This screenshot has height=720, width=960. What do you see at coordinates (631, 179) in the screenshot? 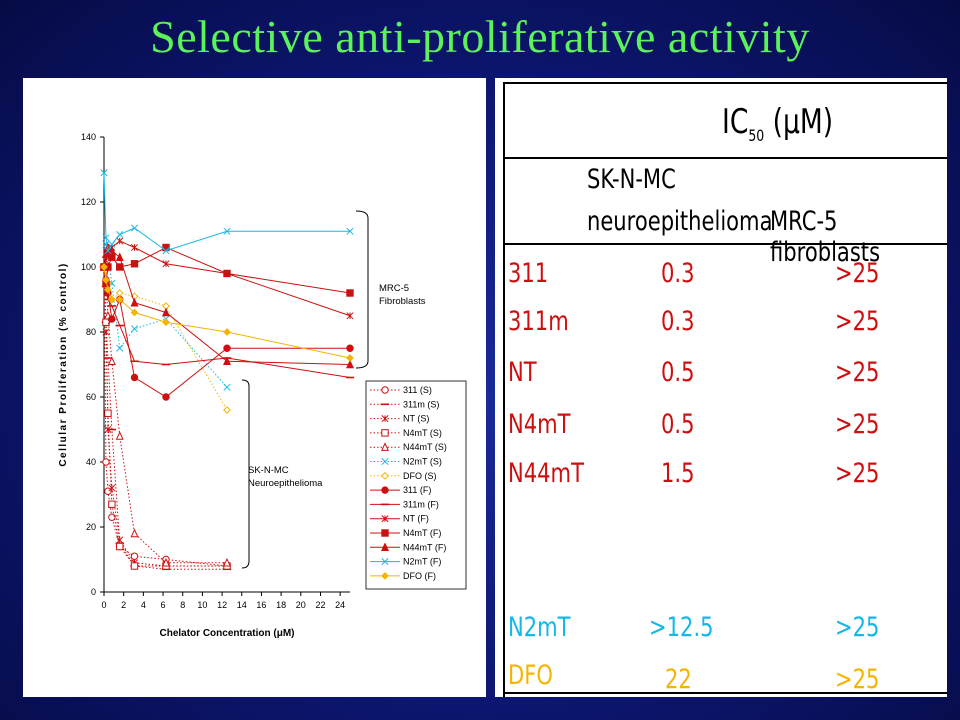
I see `header-skn-line1: SK-N-MC` at bounding box center [631, 179].